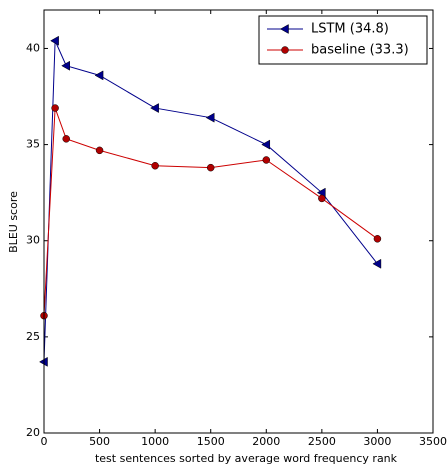 Image resolution: width=448 pixels, height=468 pixels. What do you see at coordinates (266, 441) in the screenshot?
I see `x-tick-label: 2000` at bounding box center [266, 441].